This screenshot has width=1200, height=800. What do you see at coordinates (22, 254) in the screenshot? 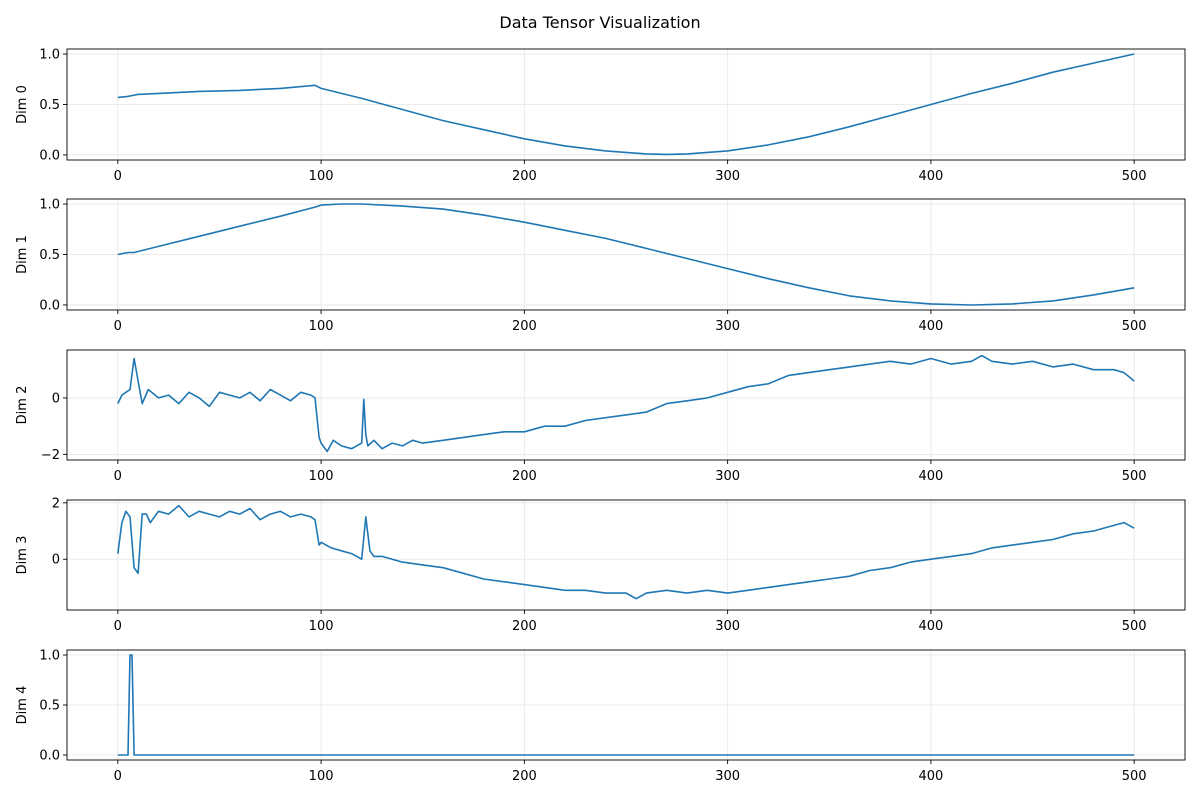
I see `y-axis-label: Dim 1` at bounding box center [22, 254].